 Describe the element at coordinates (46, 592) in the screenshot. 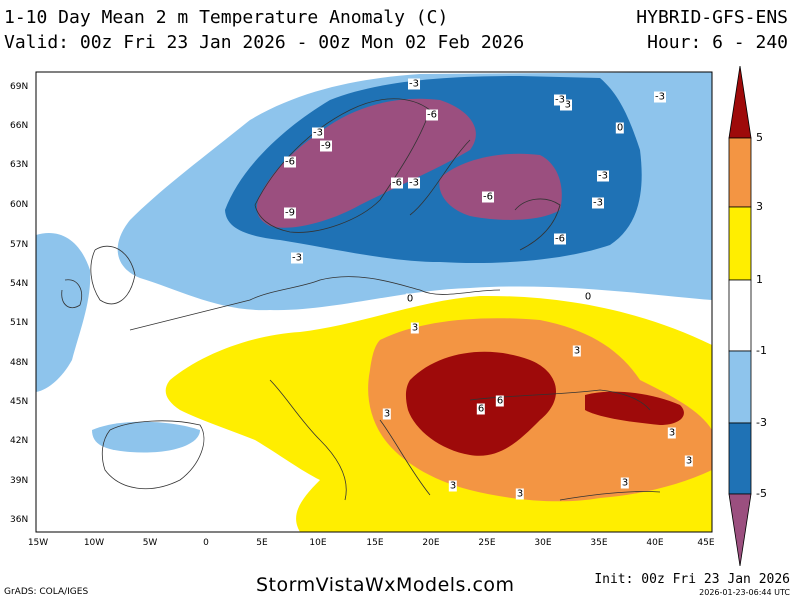

I see `software-credit: GrADS: COLA/IGES` at that location.